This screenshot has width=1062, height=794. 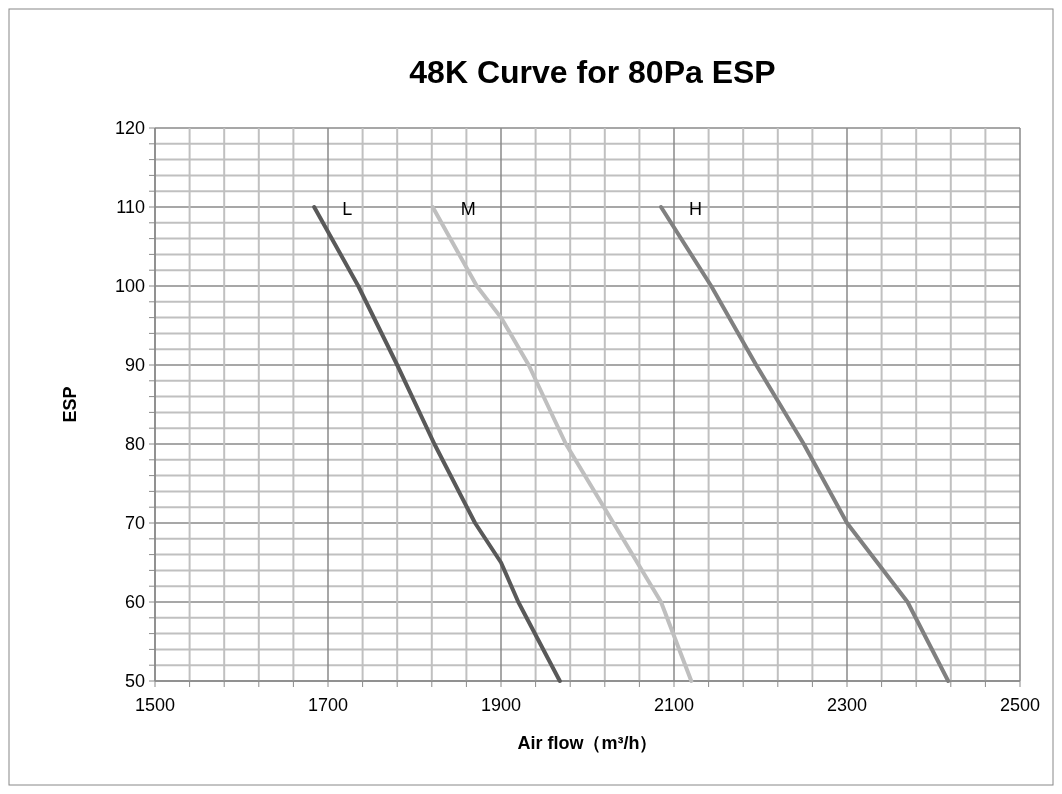 What do you see at coordinates (696, 209) in the screenshot?
I see `series-label: H` at bounding box center [696, 209].